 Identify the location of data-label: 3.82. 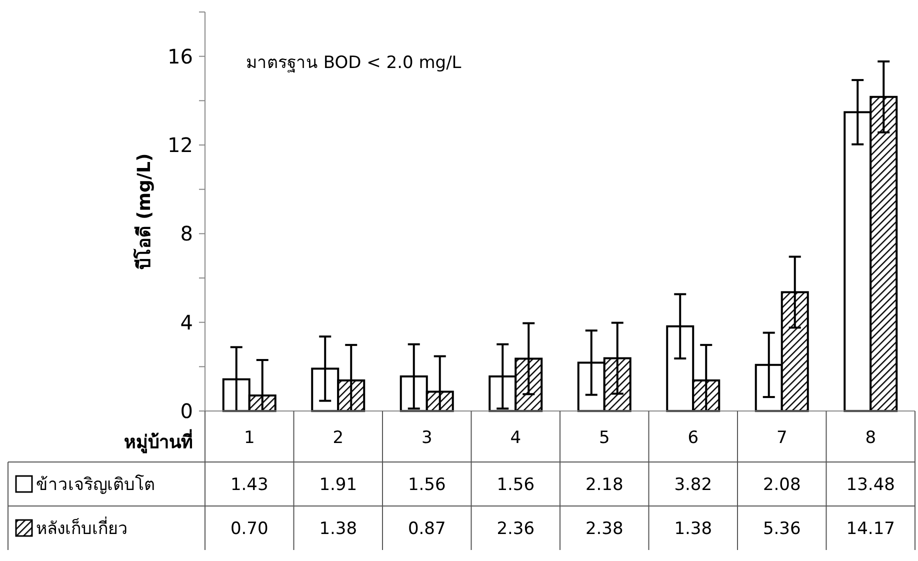
(693, 484).